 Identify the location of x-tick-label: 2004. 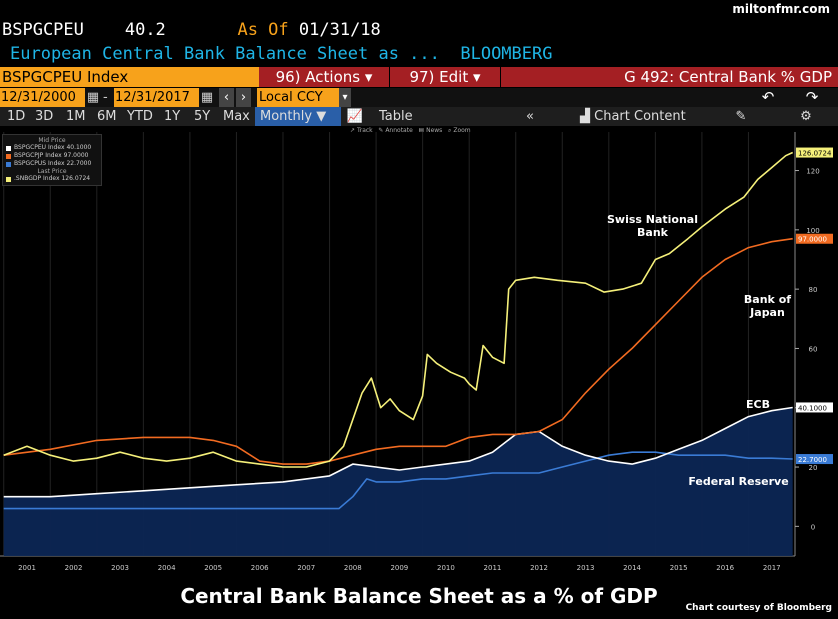
(167, 568).